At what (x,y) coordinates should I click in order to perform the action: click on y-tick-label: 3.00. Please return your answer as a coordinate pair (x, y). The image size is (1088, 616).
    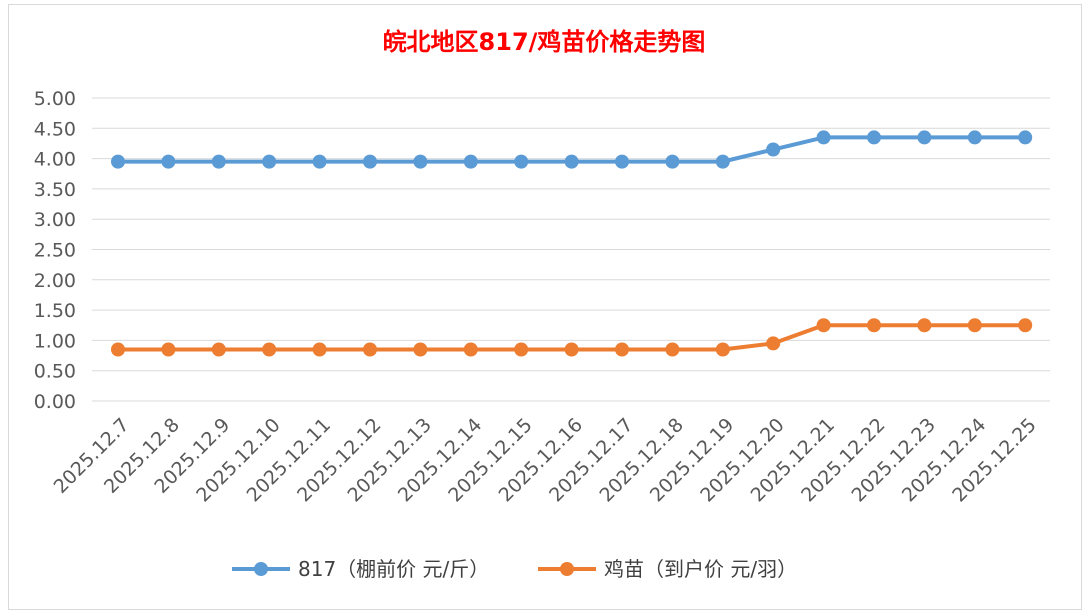
    Looking at the image, I should click on (55, 220).